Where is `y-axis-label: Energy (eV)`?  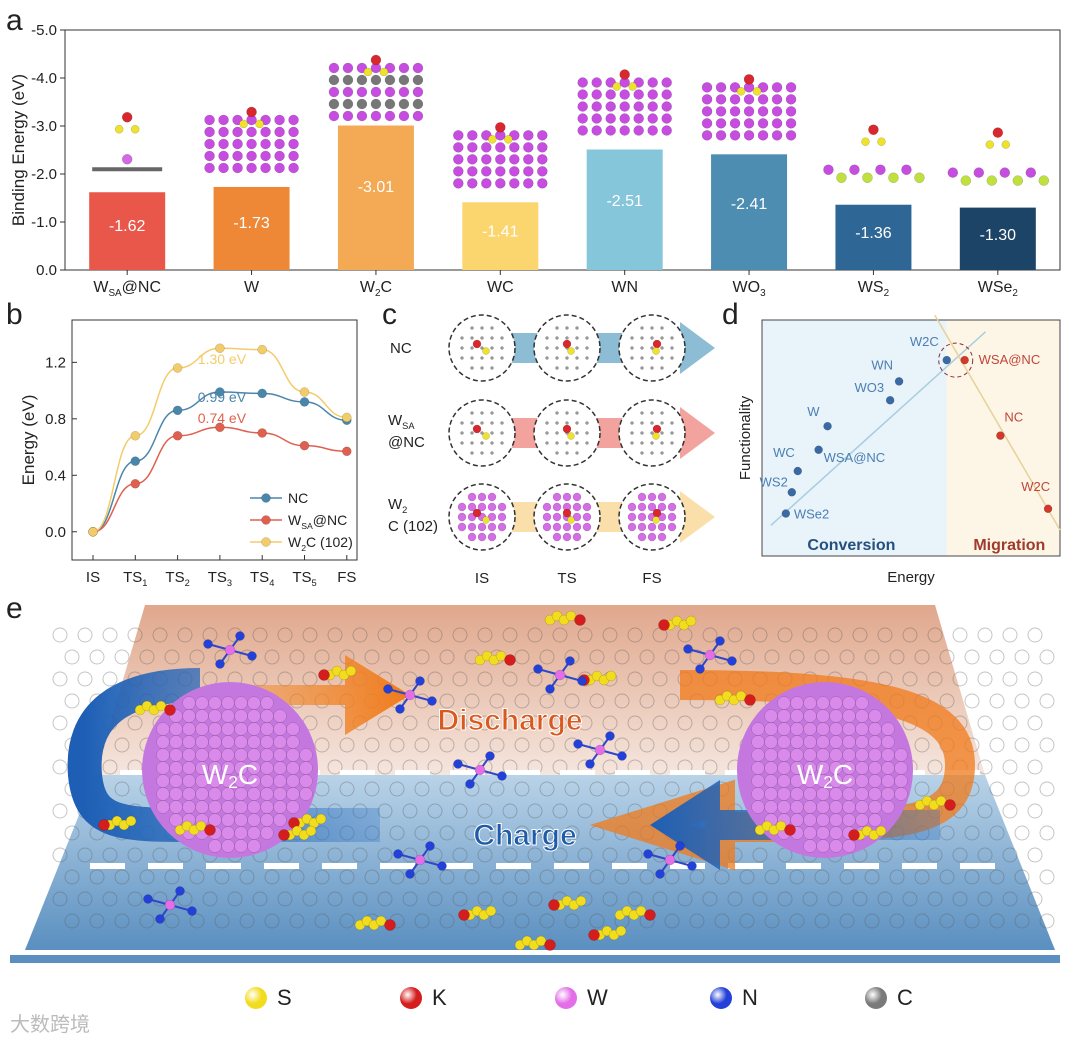
y-axis-label: Energy (eV) is located at coordinates (28, 440).